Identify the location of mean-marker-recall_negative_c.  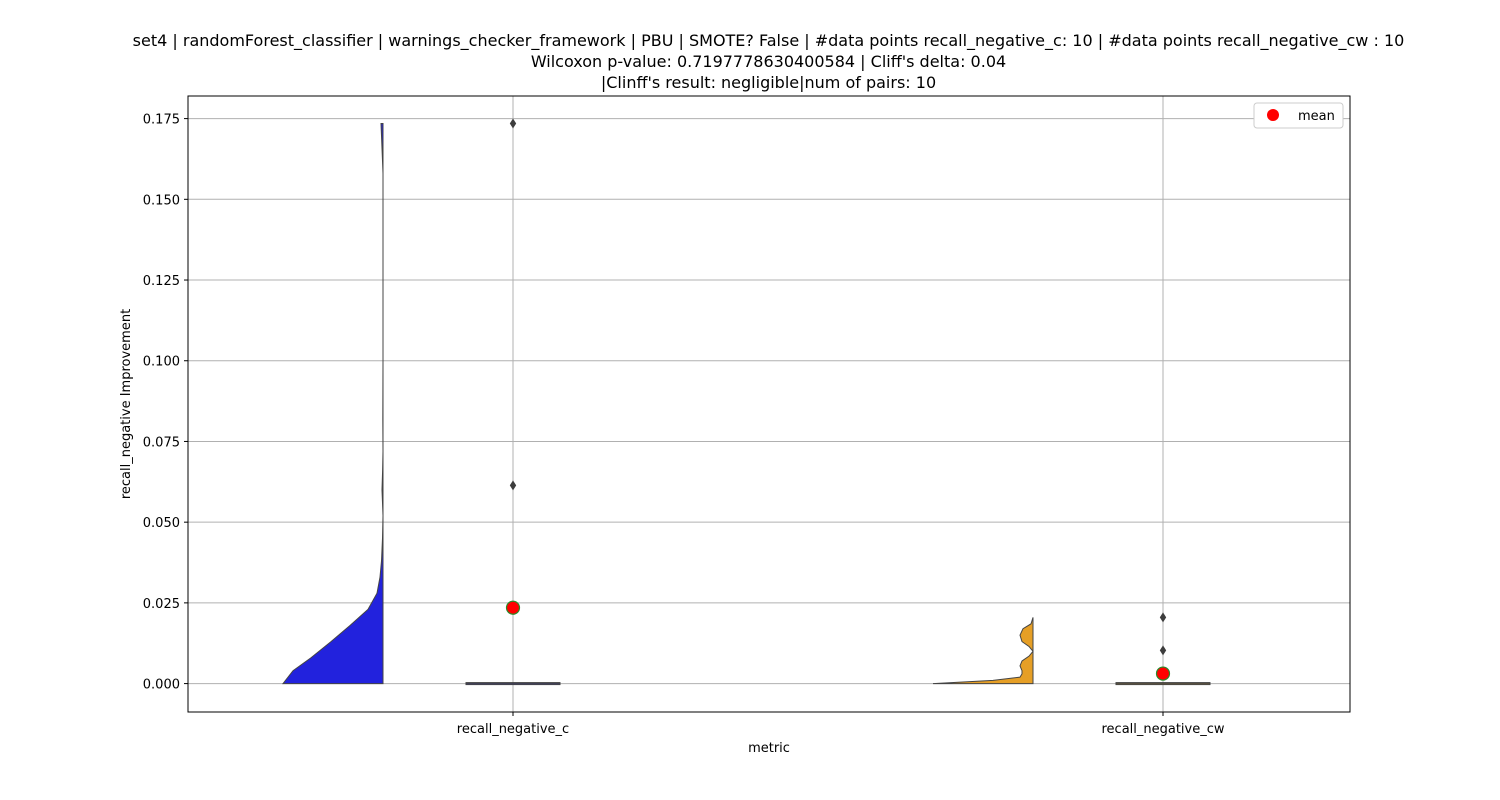
(513, 607).